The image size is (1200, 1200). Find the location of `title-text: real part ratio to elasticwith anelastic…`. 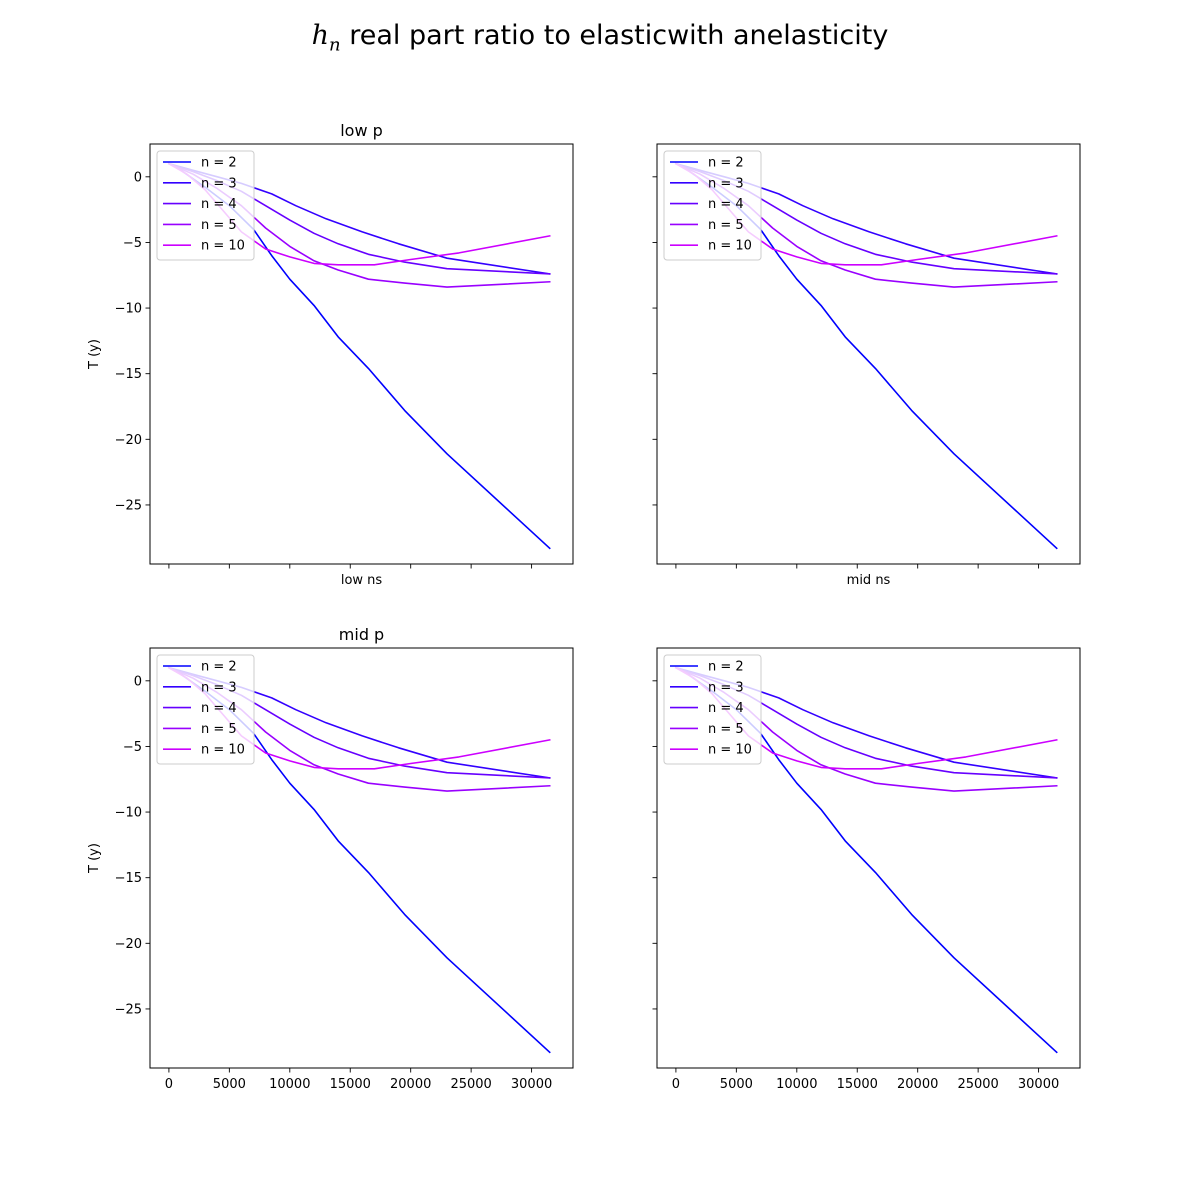

title-text: real part ratio to elasticwith anelastic… is located at coordinates (614, 35).